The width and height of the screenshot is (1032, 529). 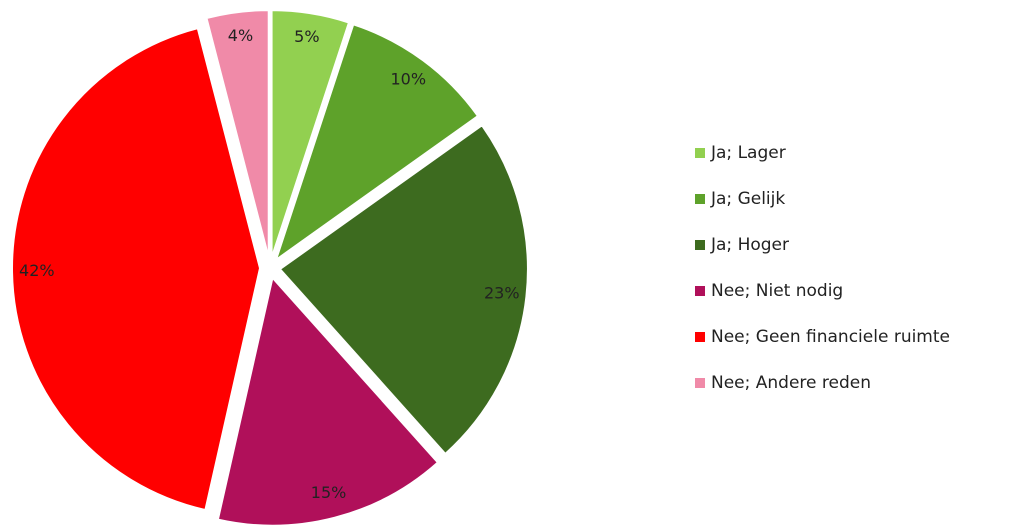 What do you see at coordinates (37, 270) in the screenshot?
I see `data-label: 42%` at bounding box center [37, 270].